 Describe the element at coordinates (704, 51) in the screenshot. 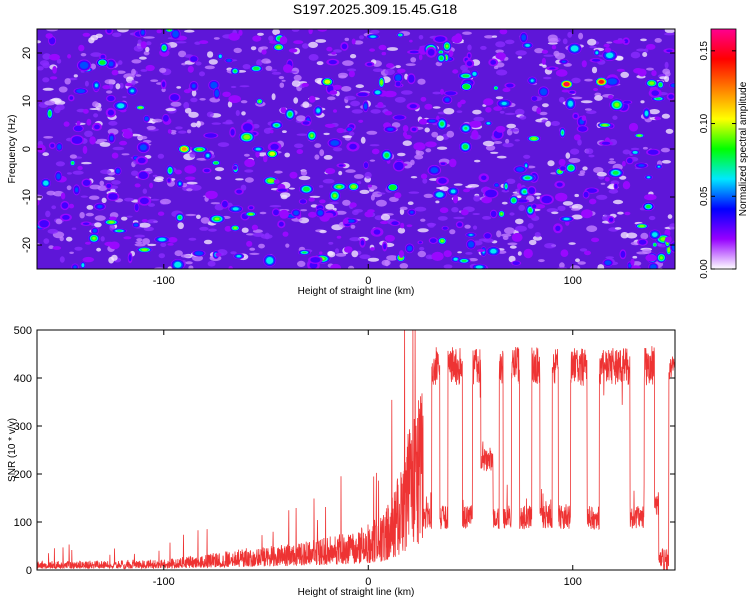

I see `colorbar-tick-label: 0.15` at that location.